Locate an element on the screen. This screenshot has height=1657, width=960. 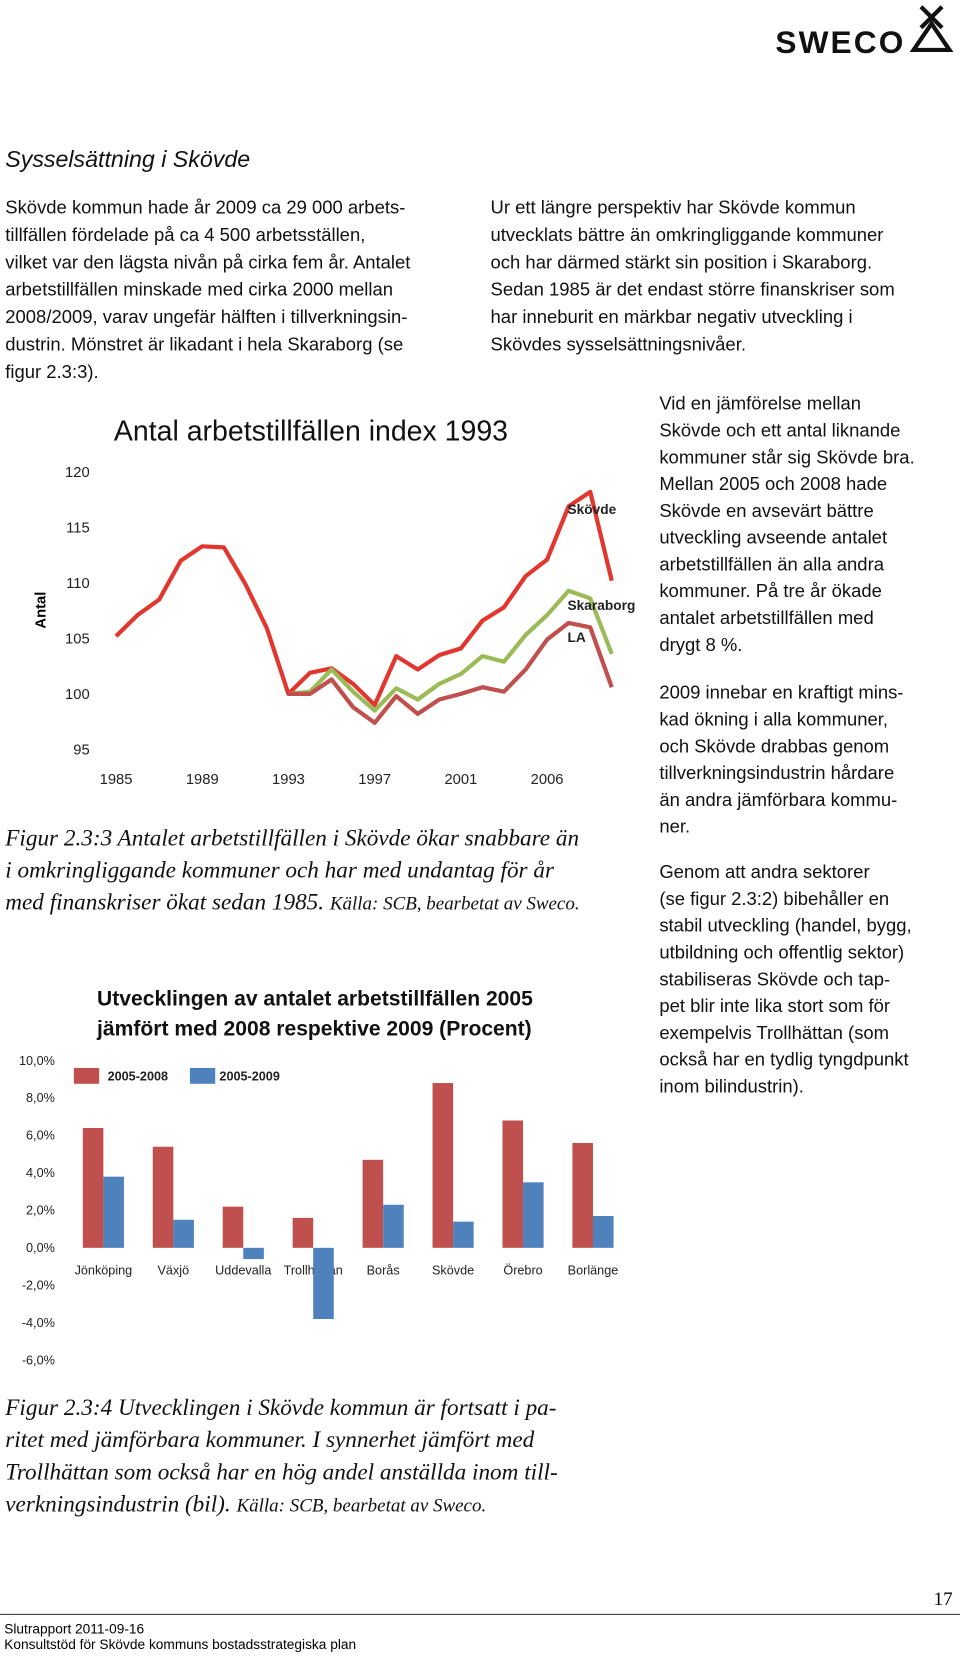
series-label: Skövde is located at coordinates (592, 509).